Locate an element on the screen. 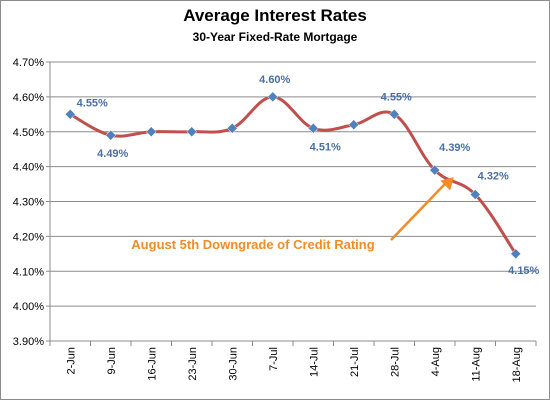 Image resolution: width=550 pixels, height=400 pixels. y-tick-label: 4.00% is located at coordinates (28, 307).